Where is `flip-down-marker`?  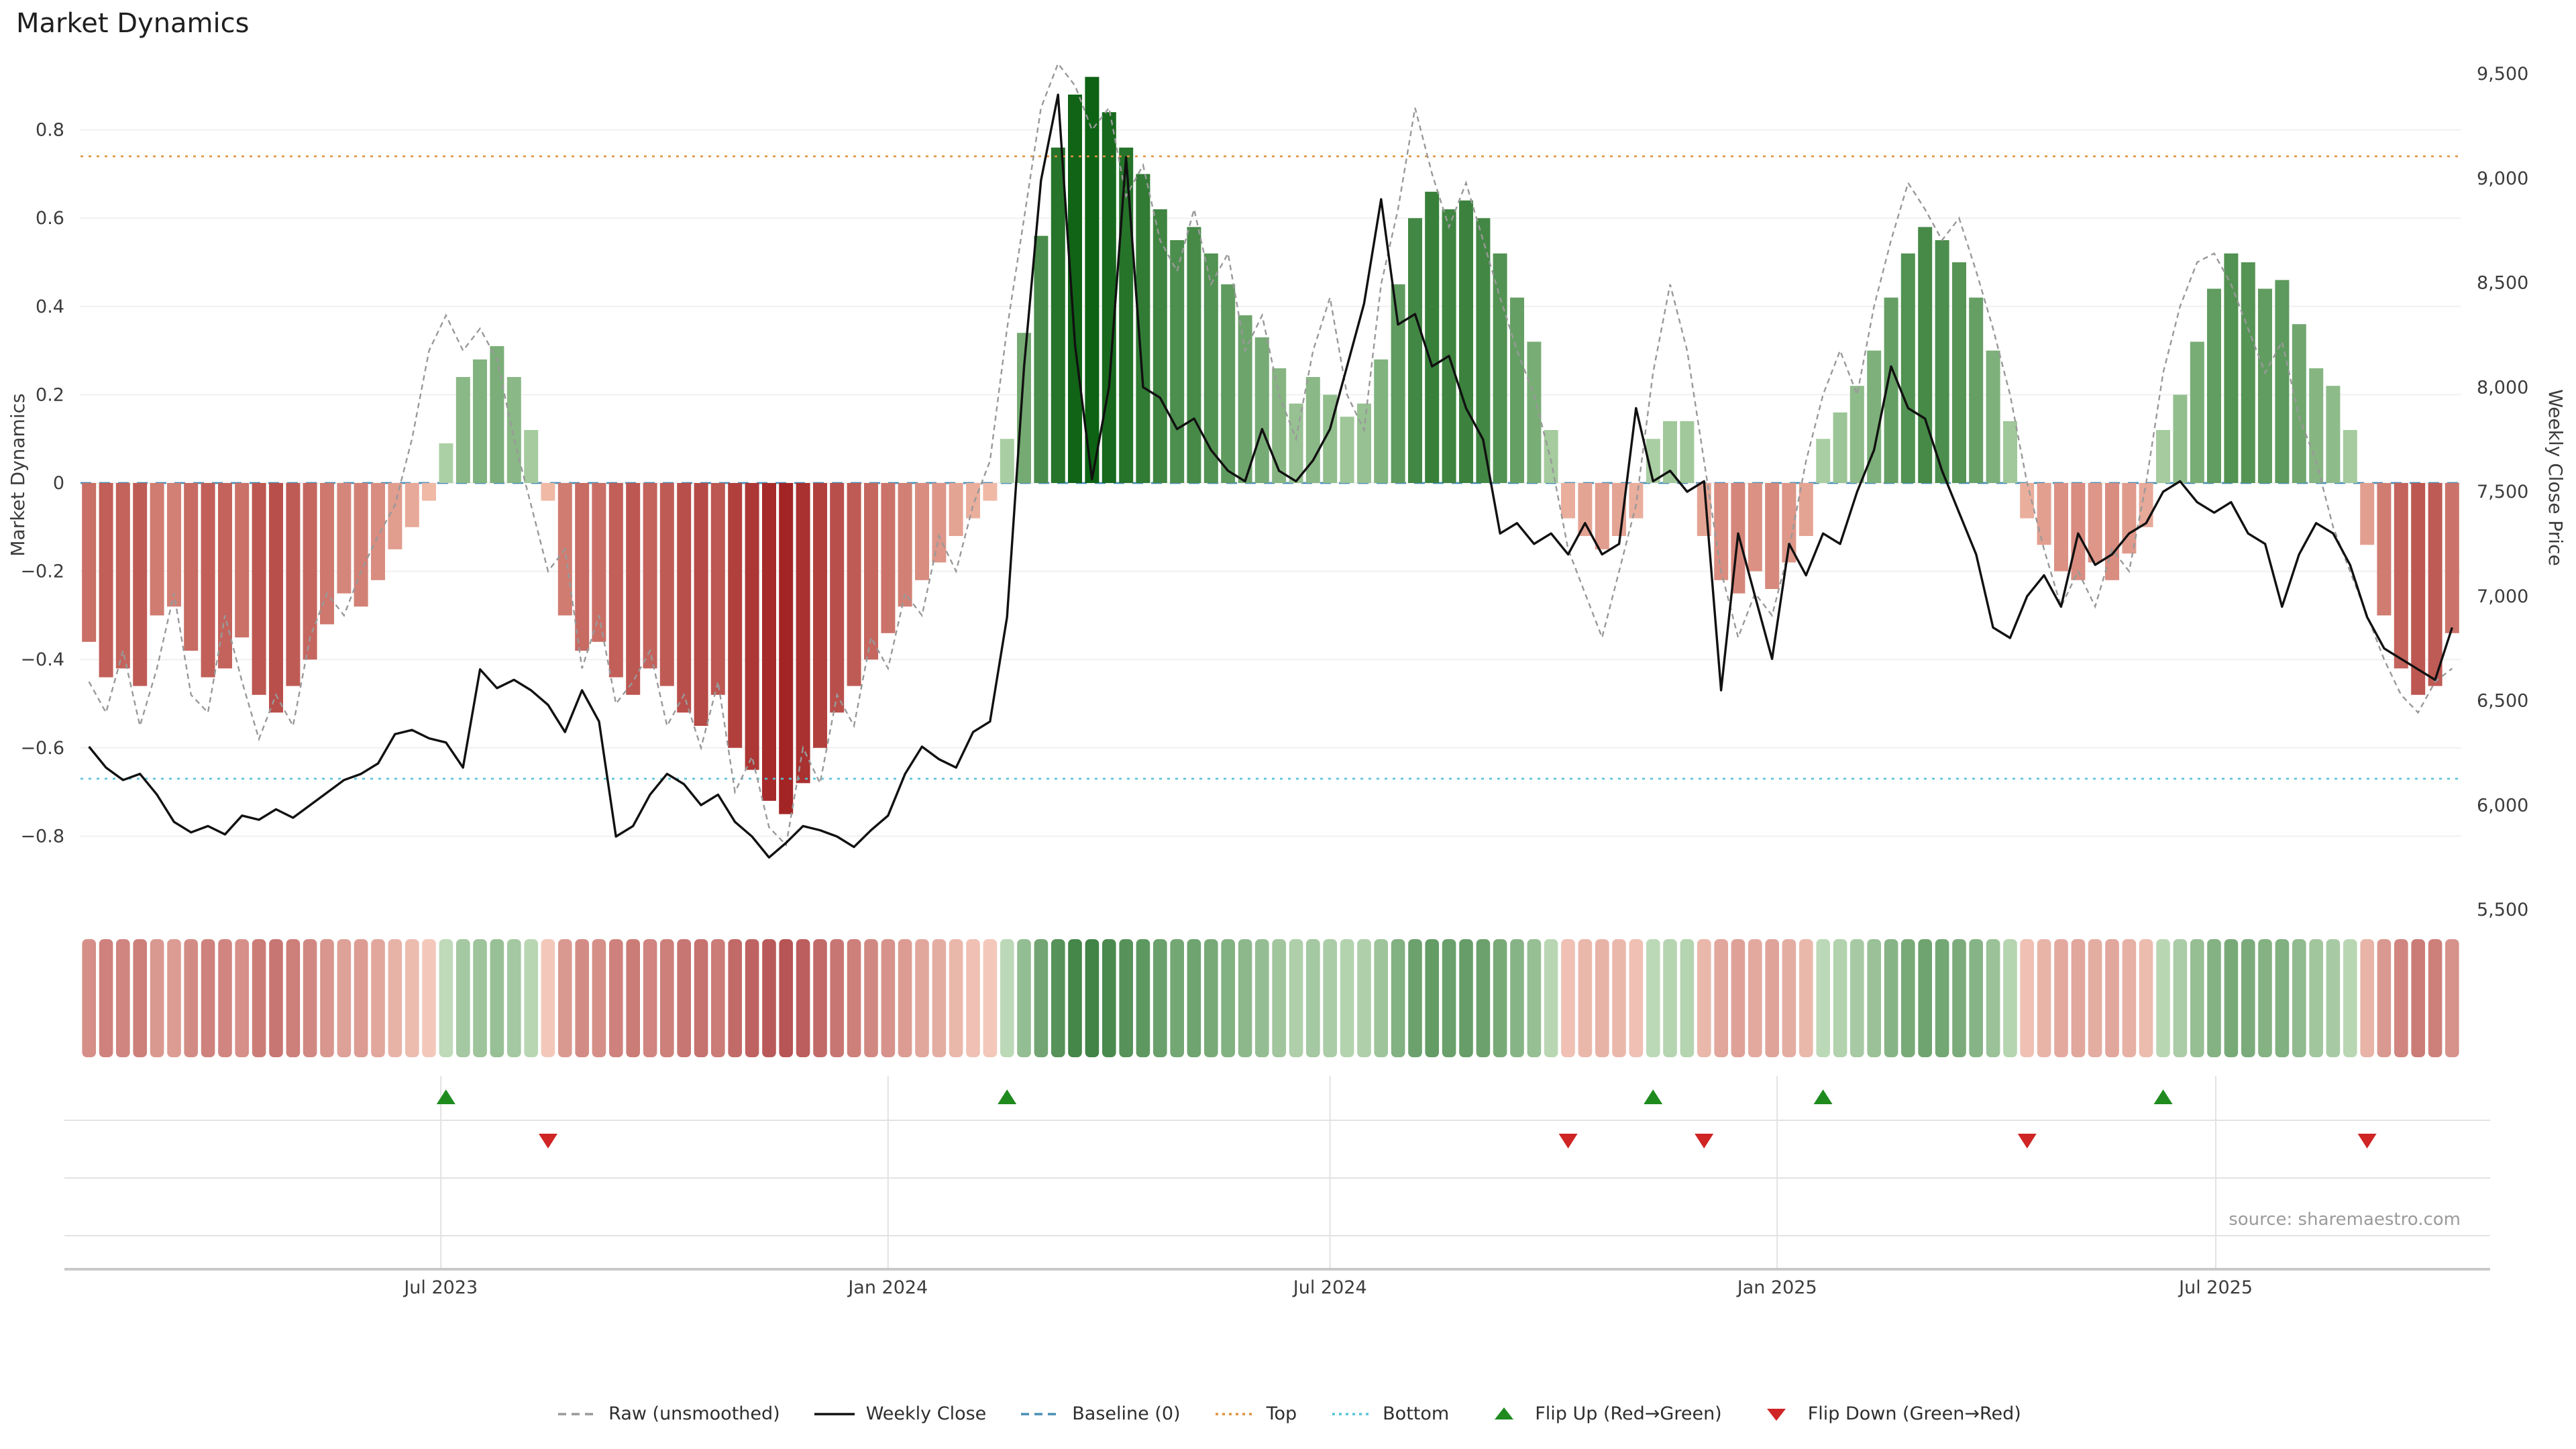 flip-down-marker is located at coordinates (1704, 1141).